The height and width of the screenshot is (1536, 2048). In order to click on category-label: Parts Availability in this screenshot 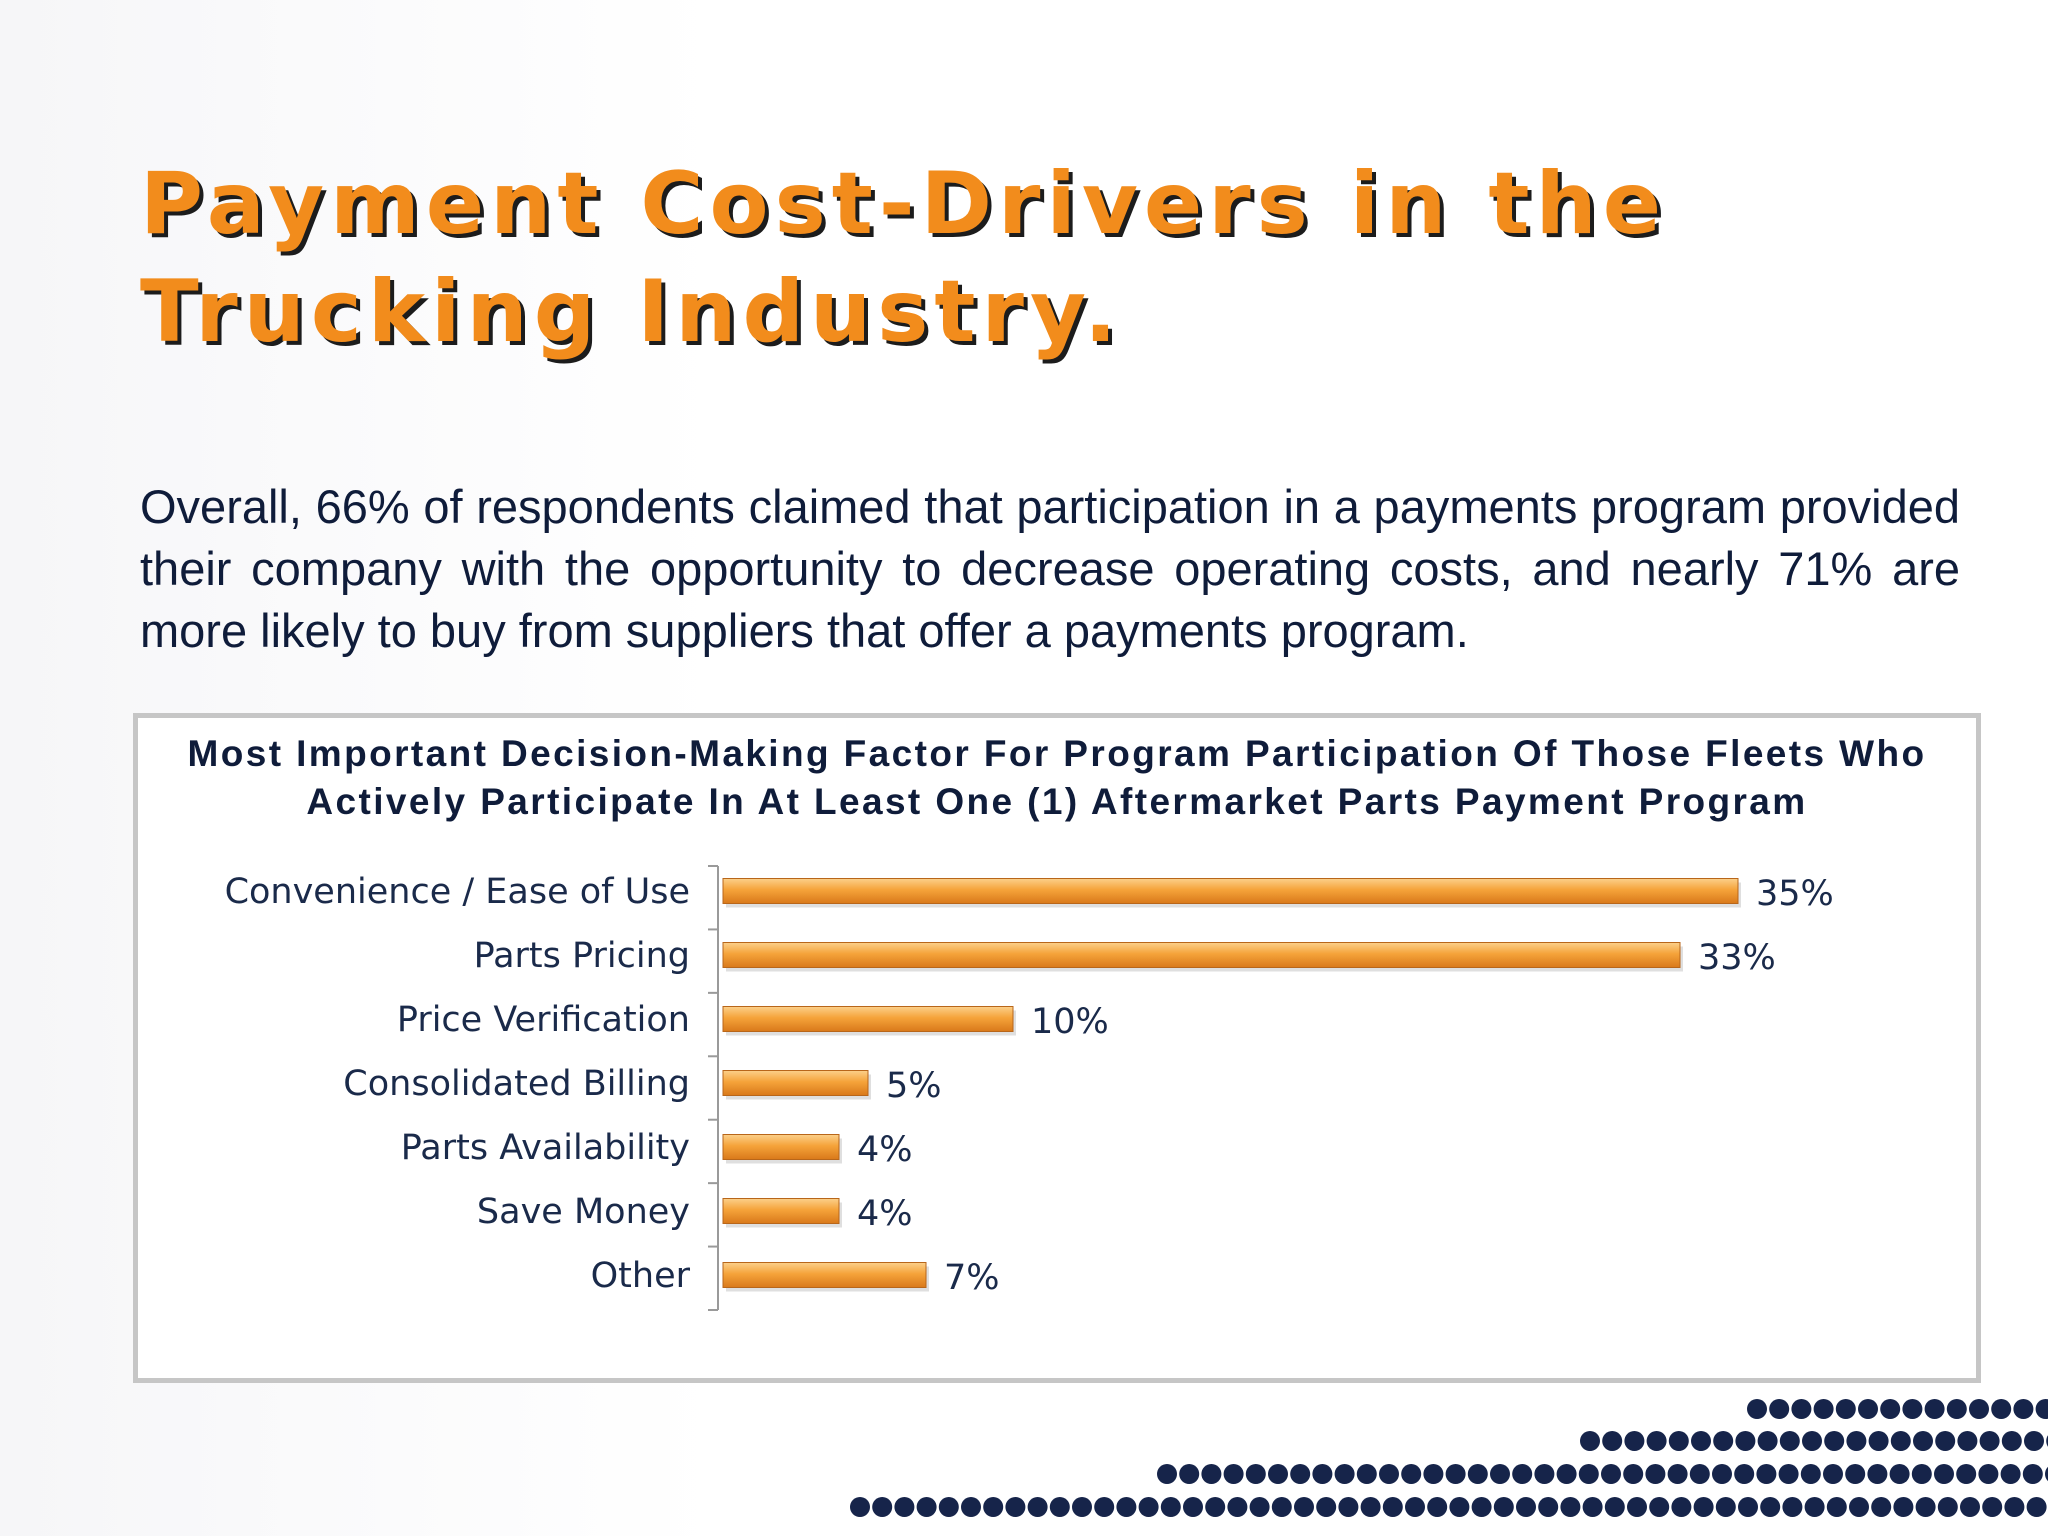, I will do `click(545, 1148)`.